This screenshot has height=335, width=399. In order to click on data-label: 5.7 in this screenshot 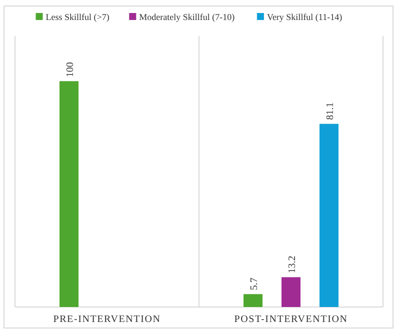, I will do `click(254, 284)`.